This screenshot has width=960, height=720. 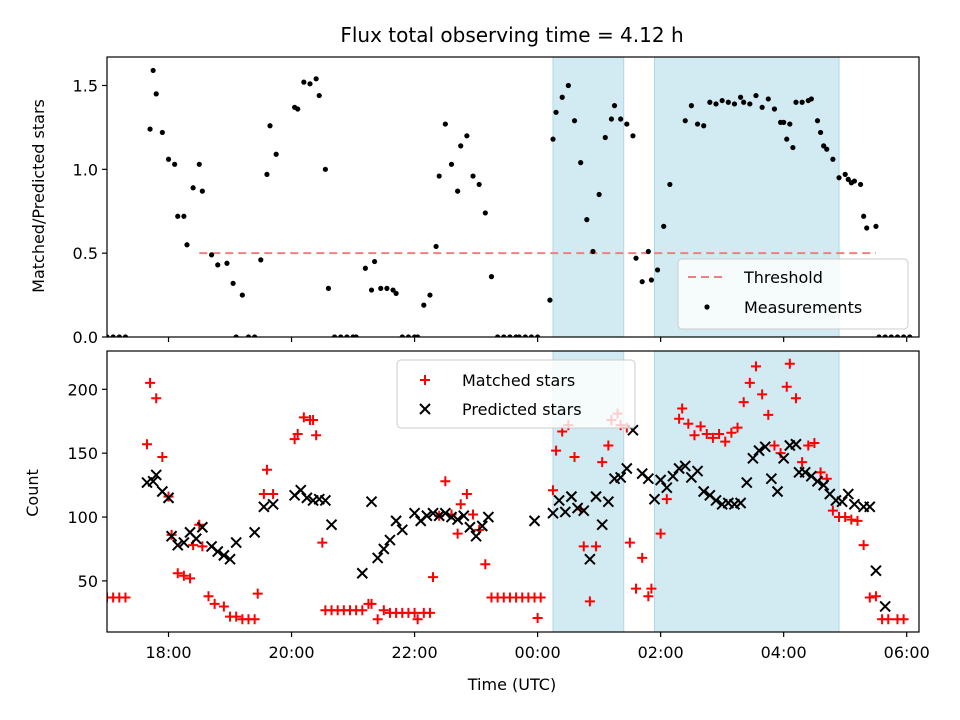 I want to click on legend-matched-swatch, so click(x=425, y=380).